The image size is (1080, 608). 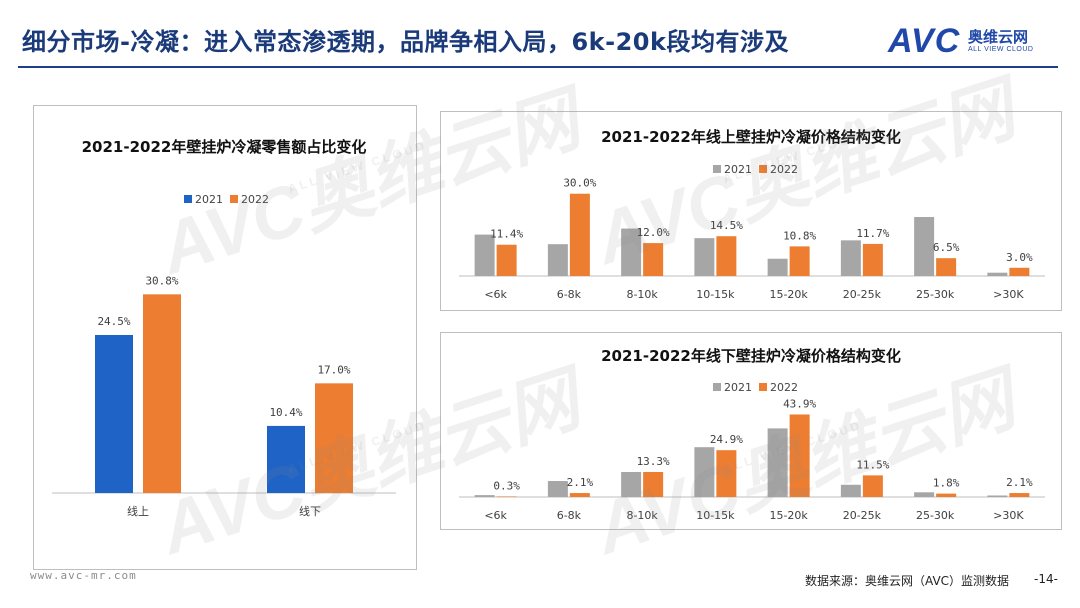 What do you see at coordinates (1019, 257) in the screenshot?
I see `data-label: 3.0%` at bounding box center [1019, 257].